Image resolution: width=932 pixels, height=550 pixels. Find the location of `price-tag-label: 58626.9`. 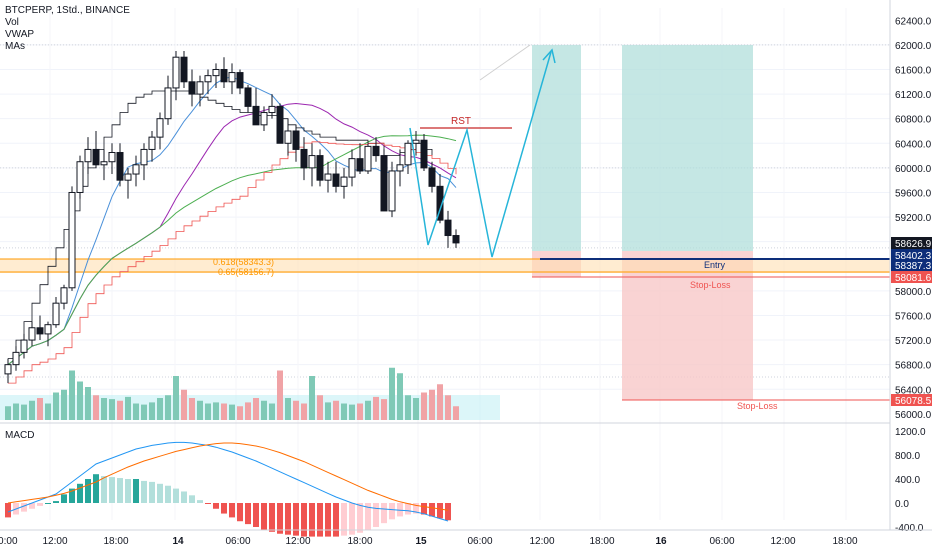

price-tag-label: 58626.9 is located at coordinates (913, 244).